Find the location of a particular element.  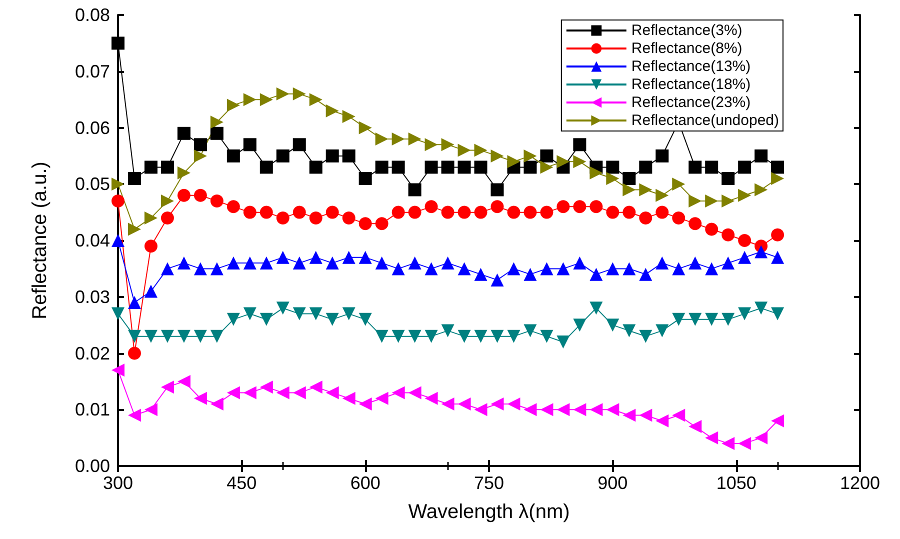

y-tick-label: 0.05 is located at coordinates (92, 184).